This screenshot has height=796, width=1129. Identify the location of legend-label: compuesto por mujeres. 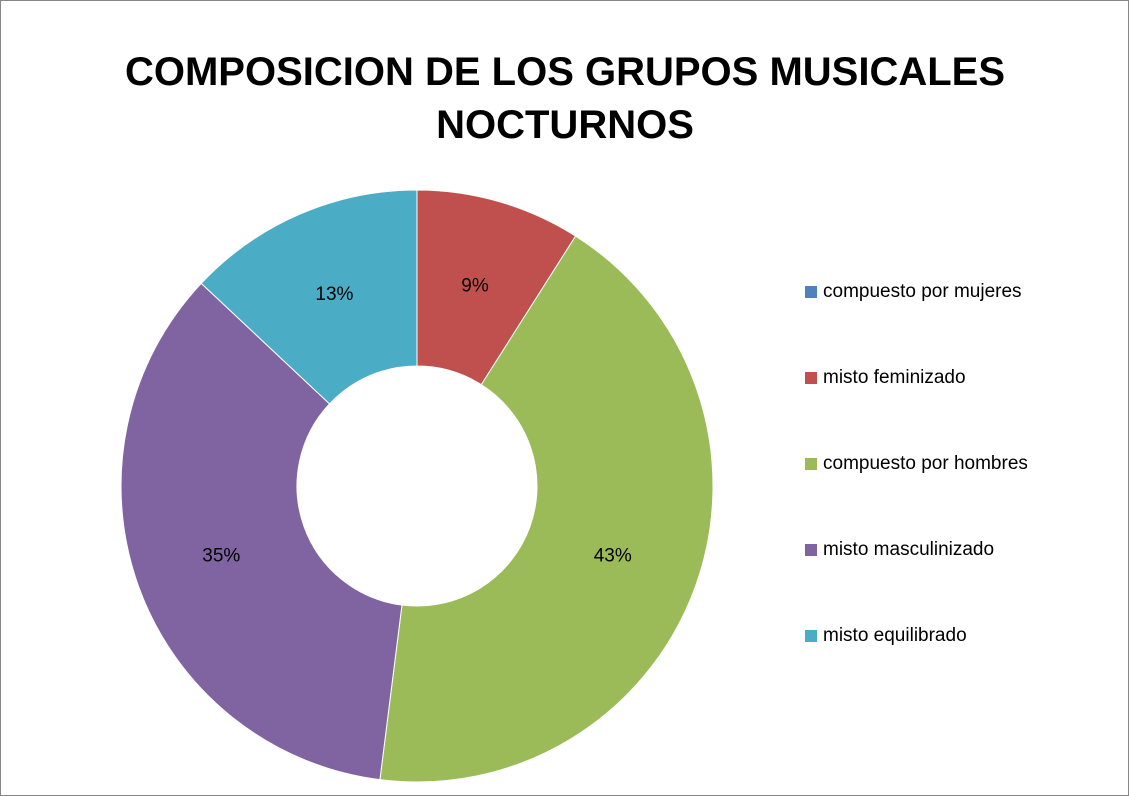
(922, 291).